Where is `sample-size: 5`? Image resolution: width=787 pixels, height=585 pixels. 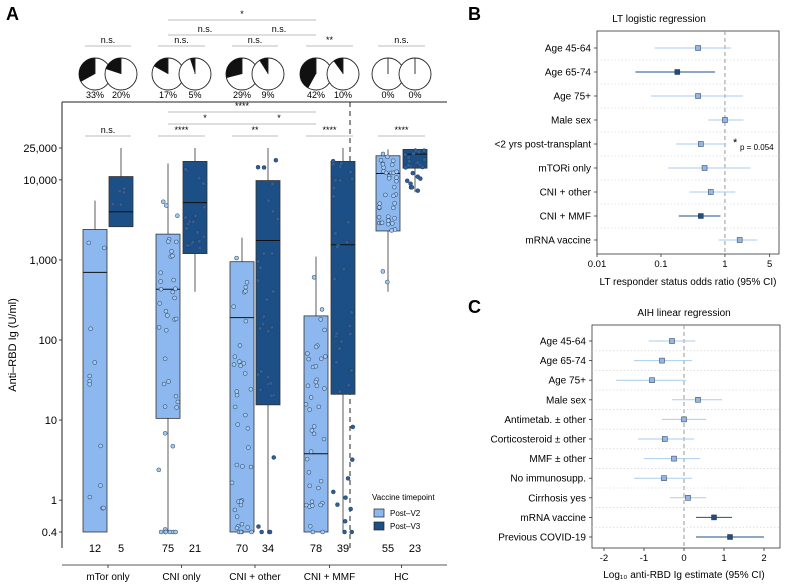
sample-size: 5 is located at coordinates (121, 549).